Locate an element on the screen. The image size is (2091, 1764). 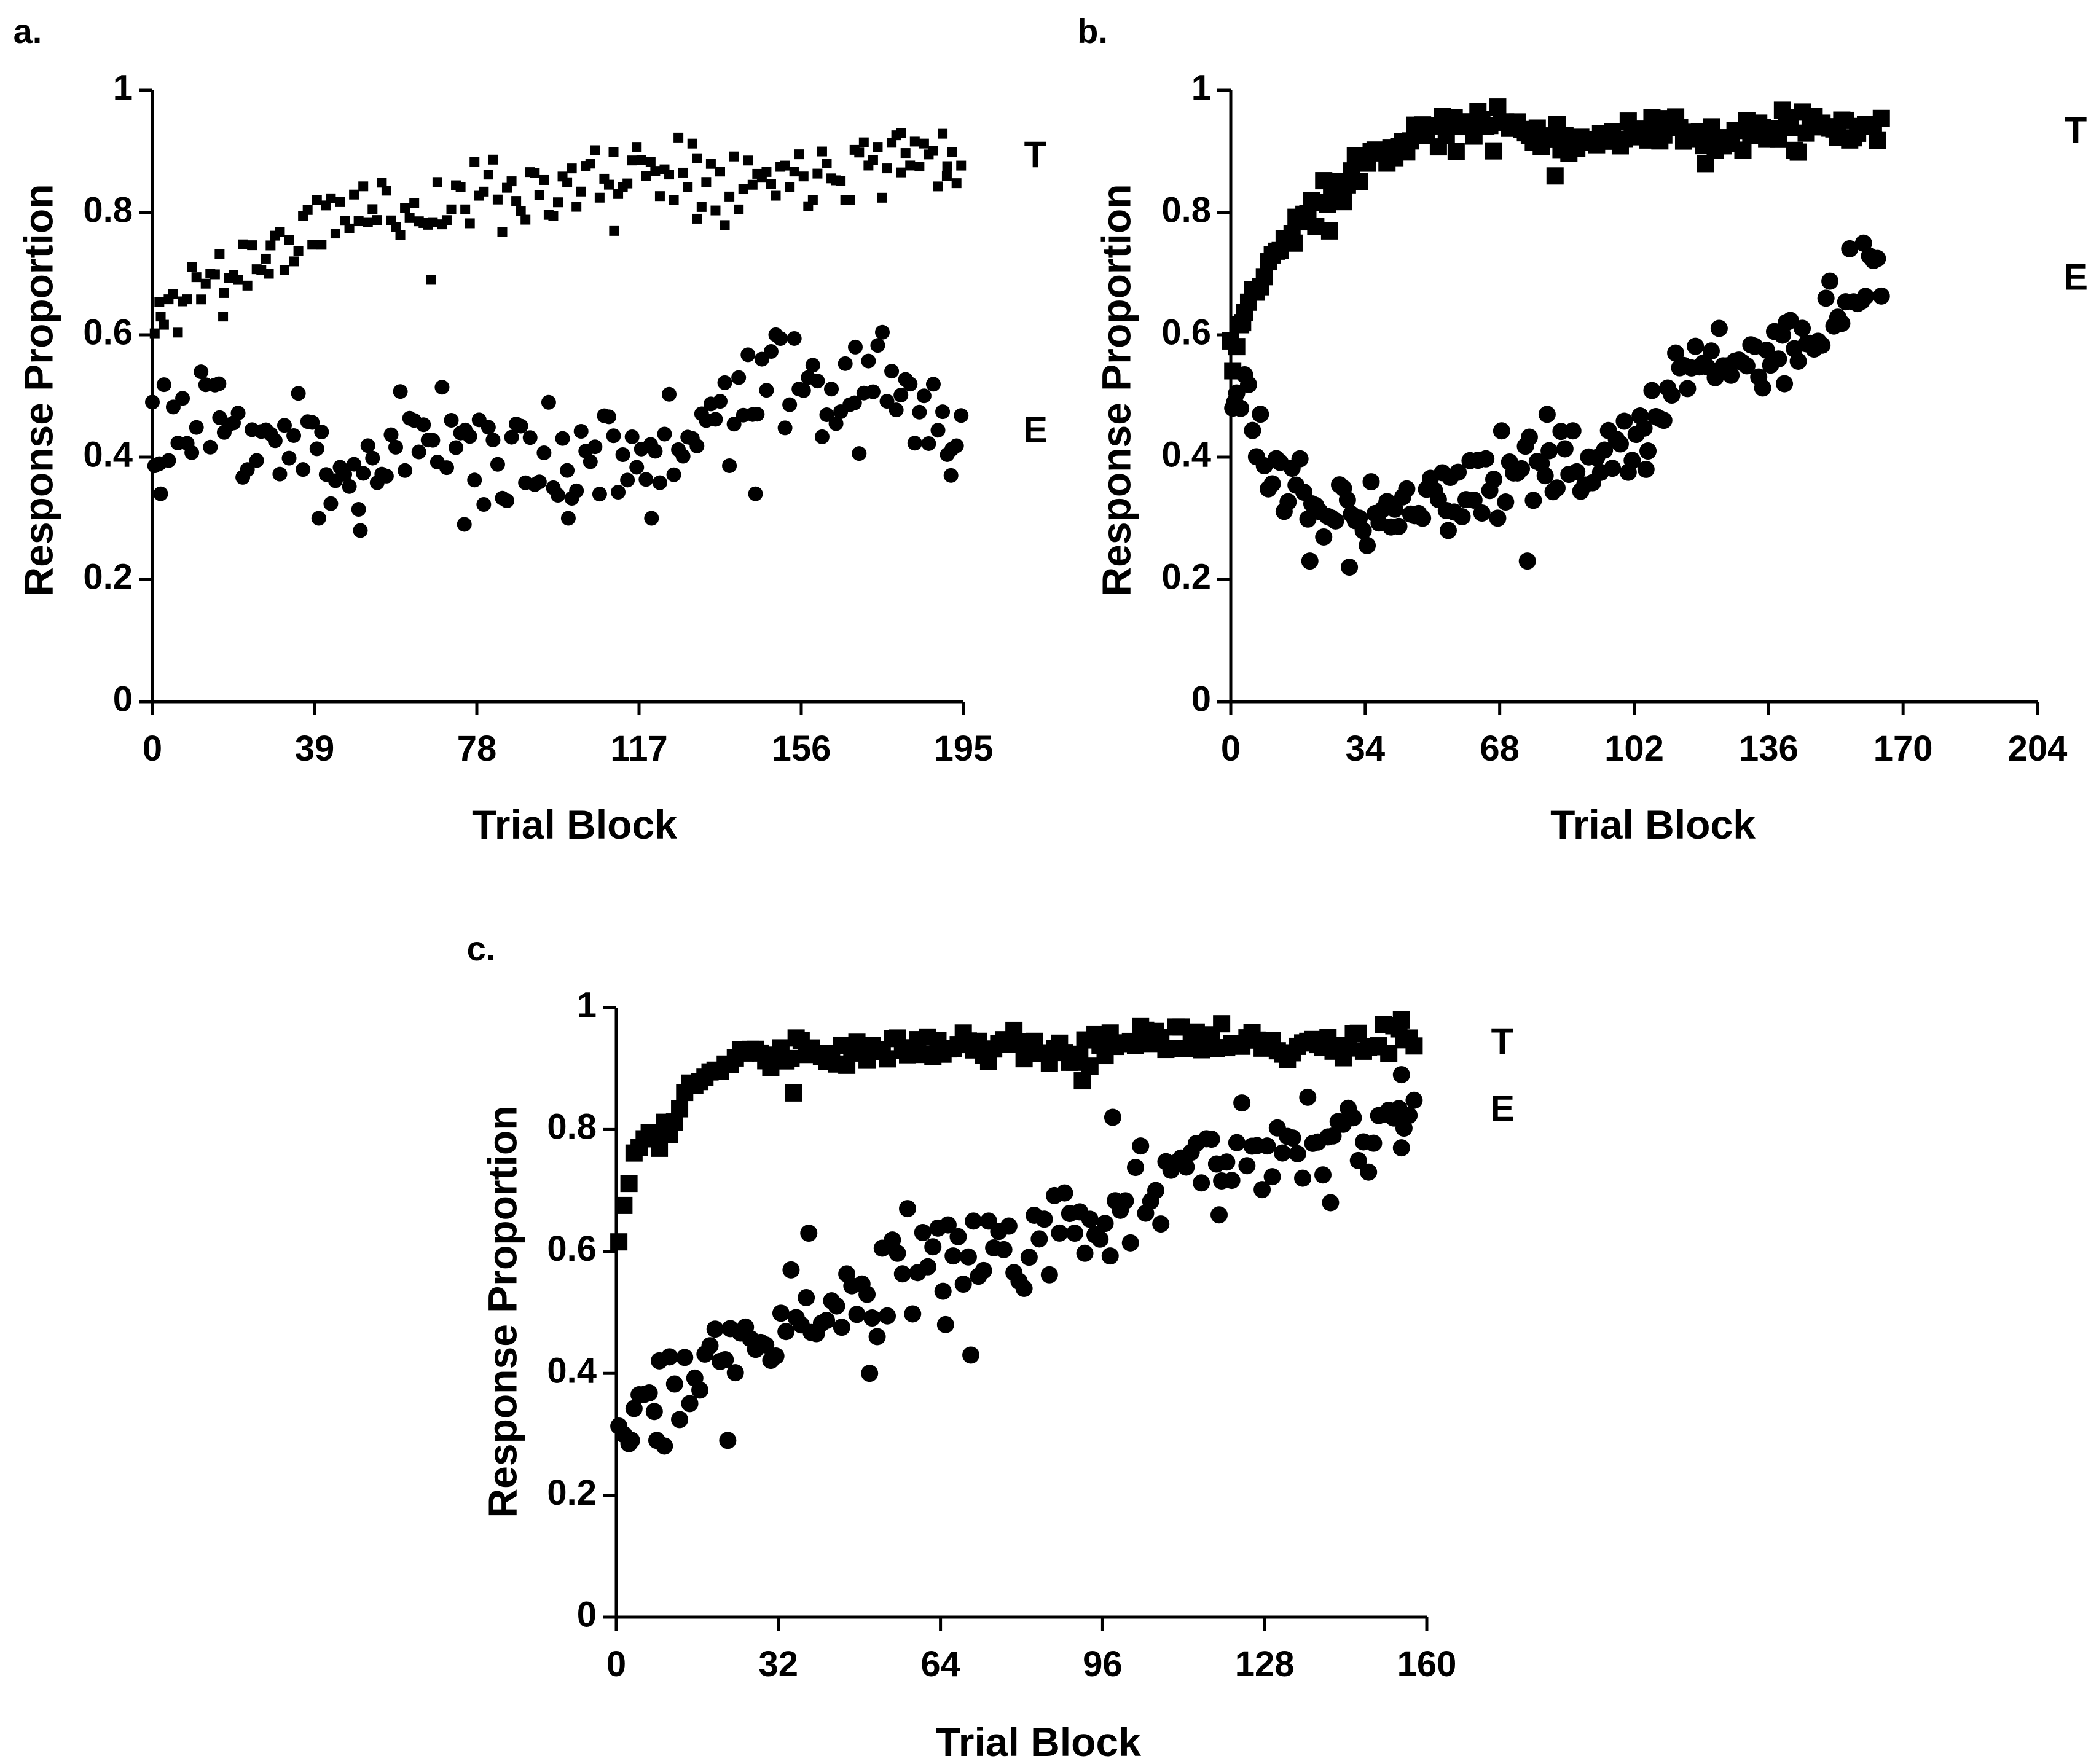
y-tick-label: 0.4 is located at coordinates (108, 454).